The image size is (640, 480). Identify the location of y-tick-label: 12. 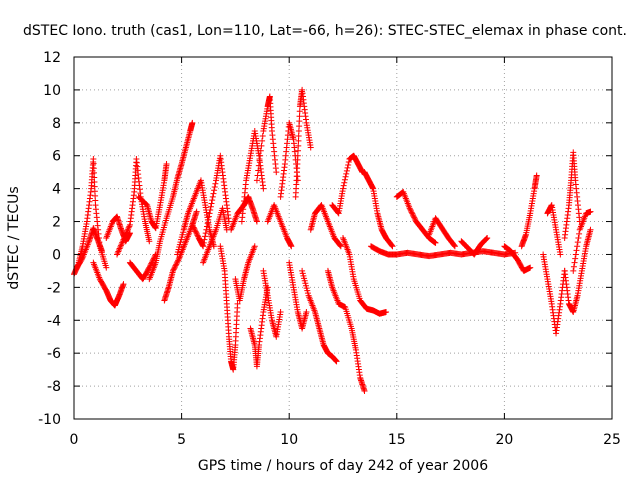
(52, 58).